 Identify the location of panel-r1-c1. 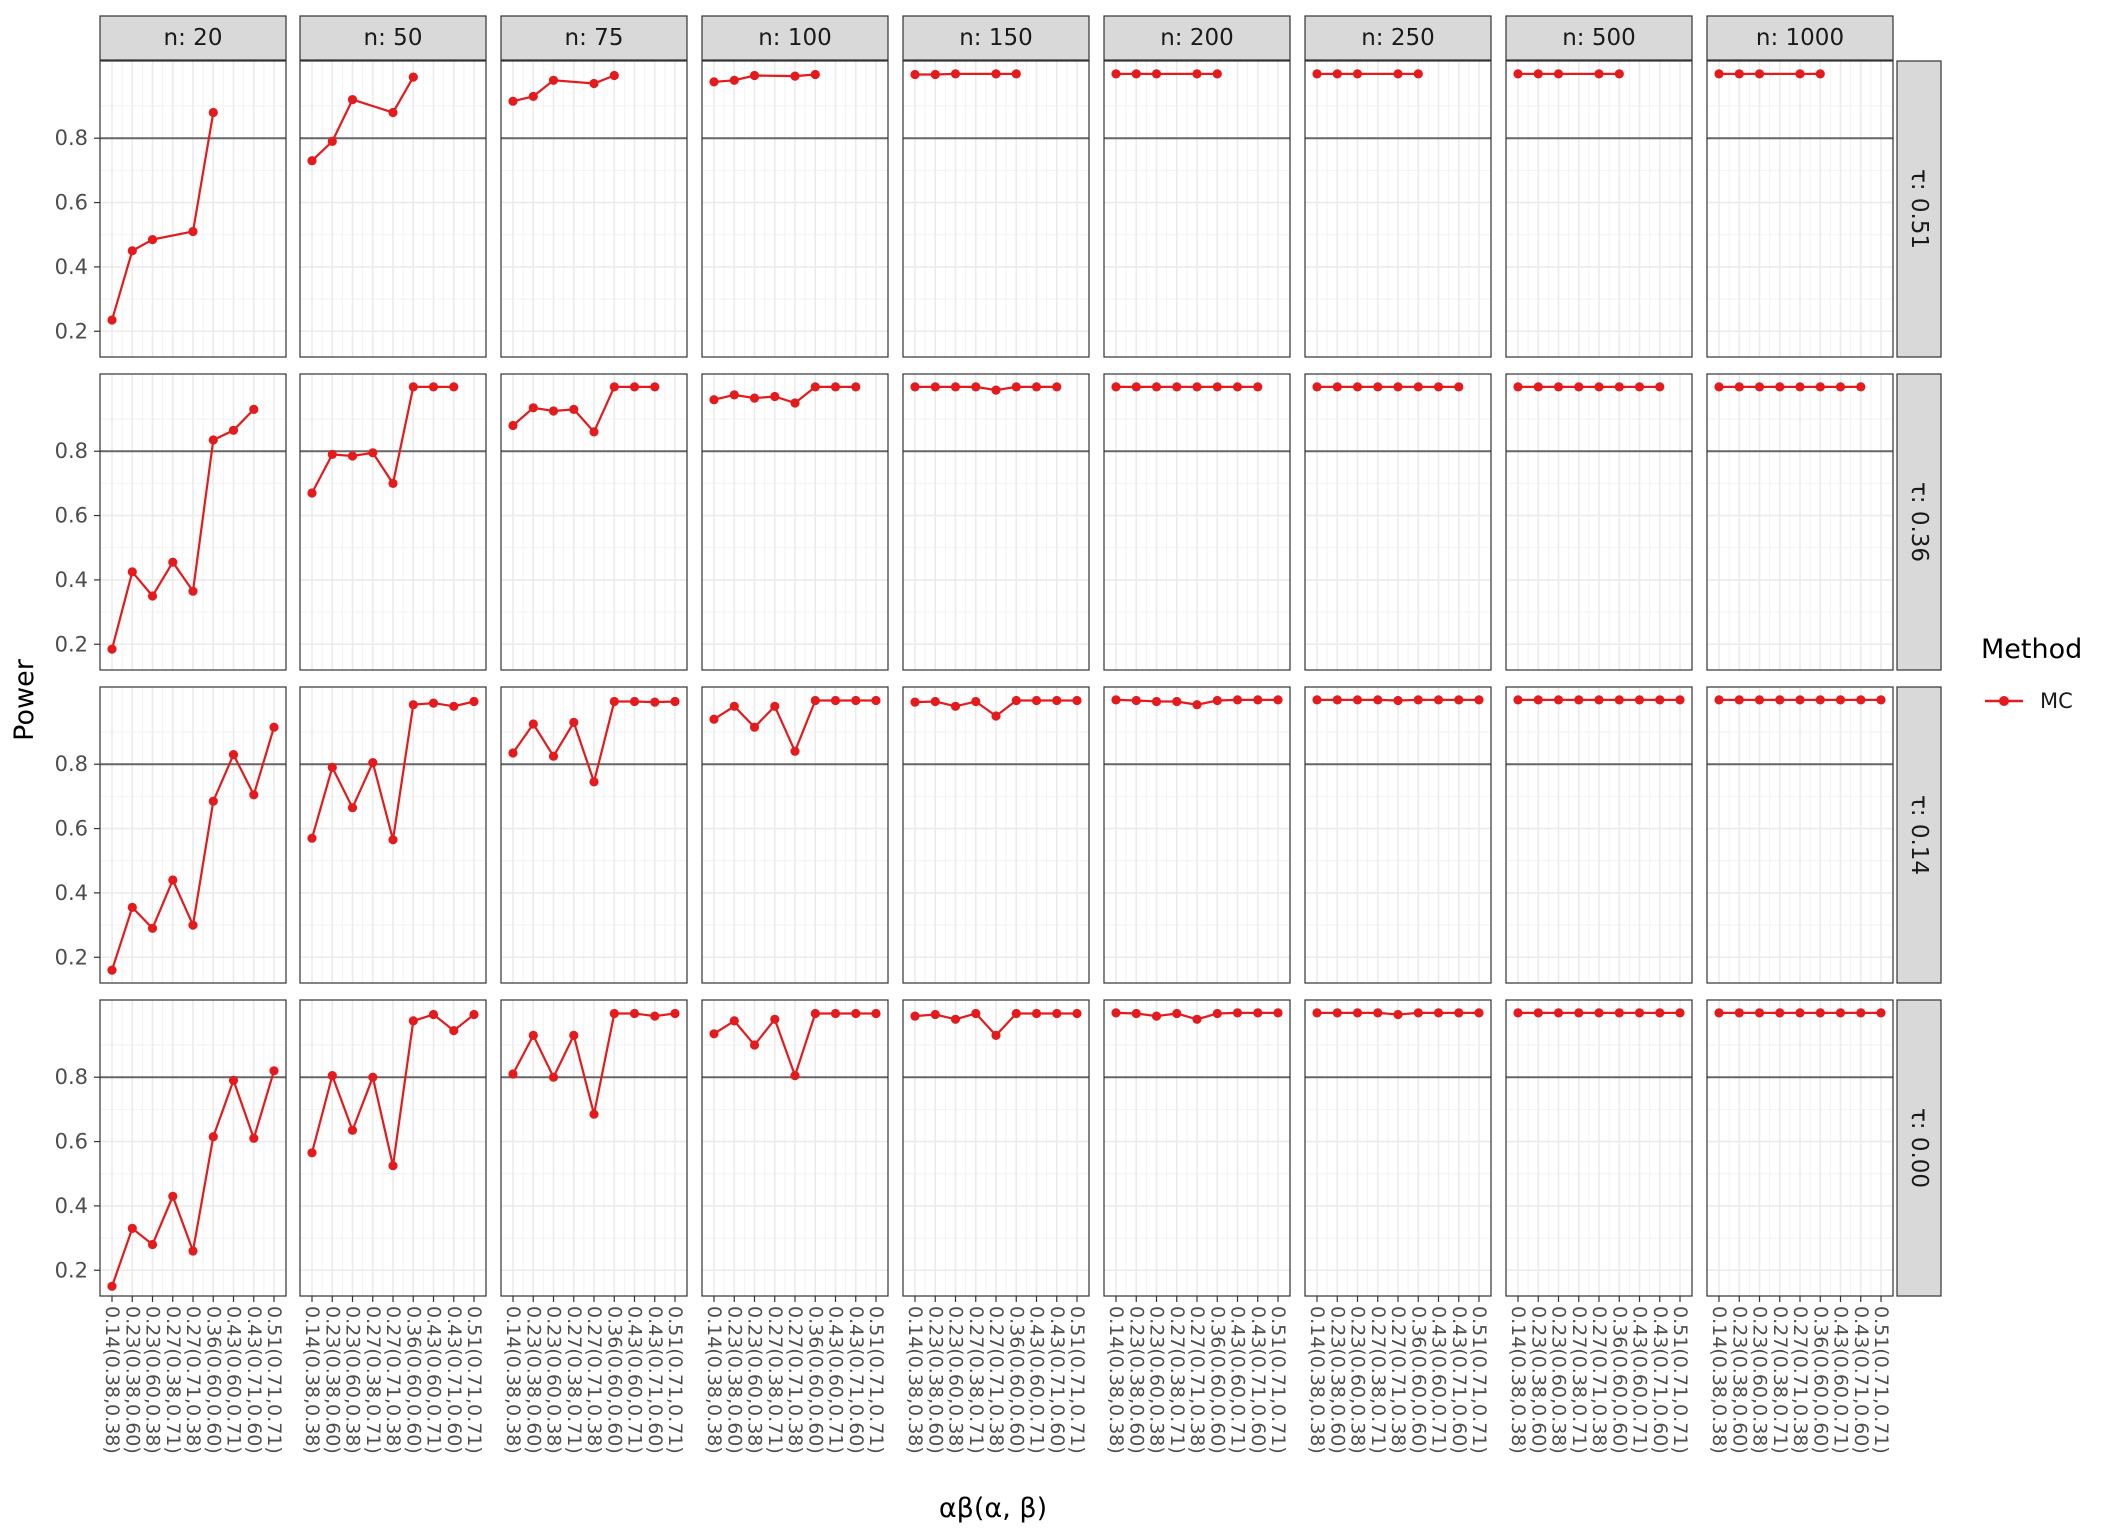
(393, 522).